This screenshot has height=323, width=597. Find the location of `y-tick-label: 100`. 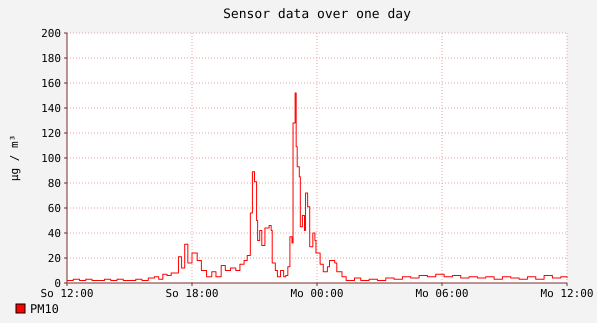

y-tick-label: 100 is located at coordinates (51, 158).